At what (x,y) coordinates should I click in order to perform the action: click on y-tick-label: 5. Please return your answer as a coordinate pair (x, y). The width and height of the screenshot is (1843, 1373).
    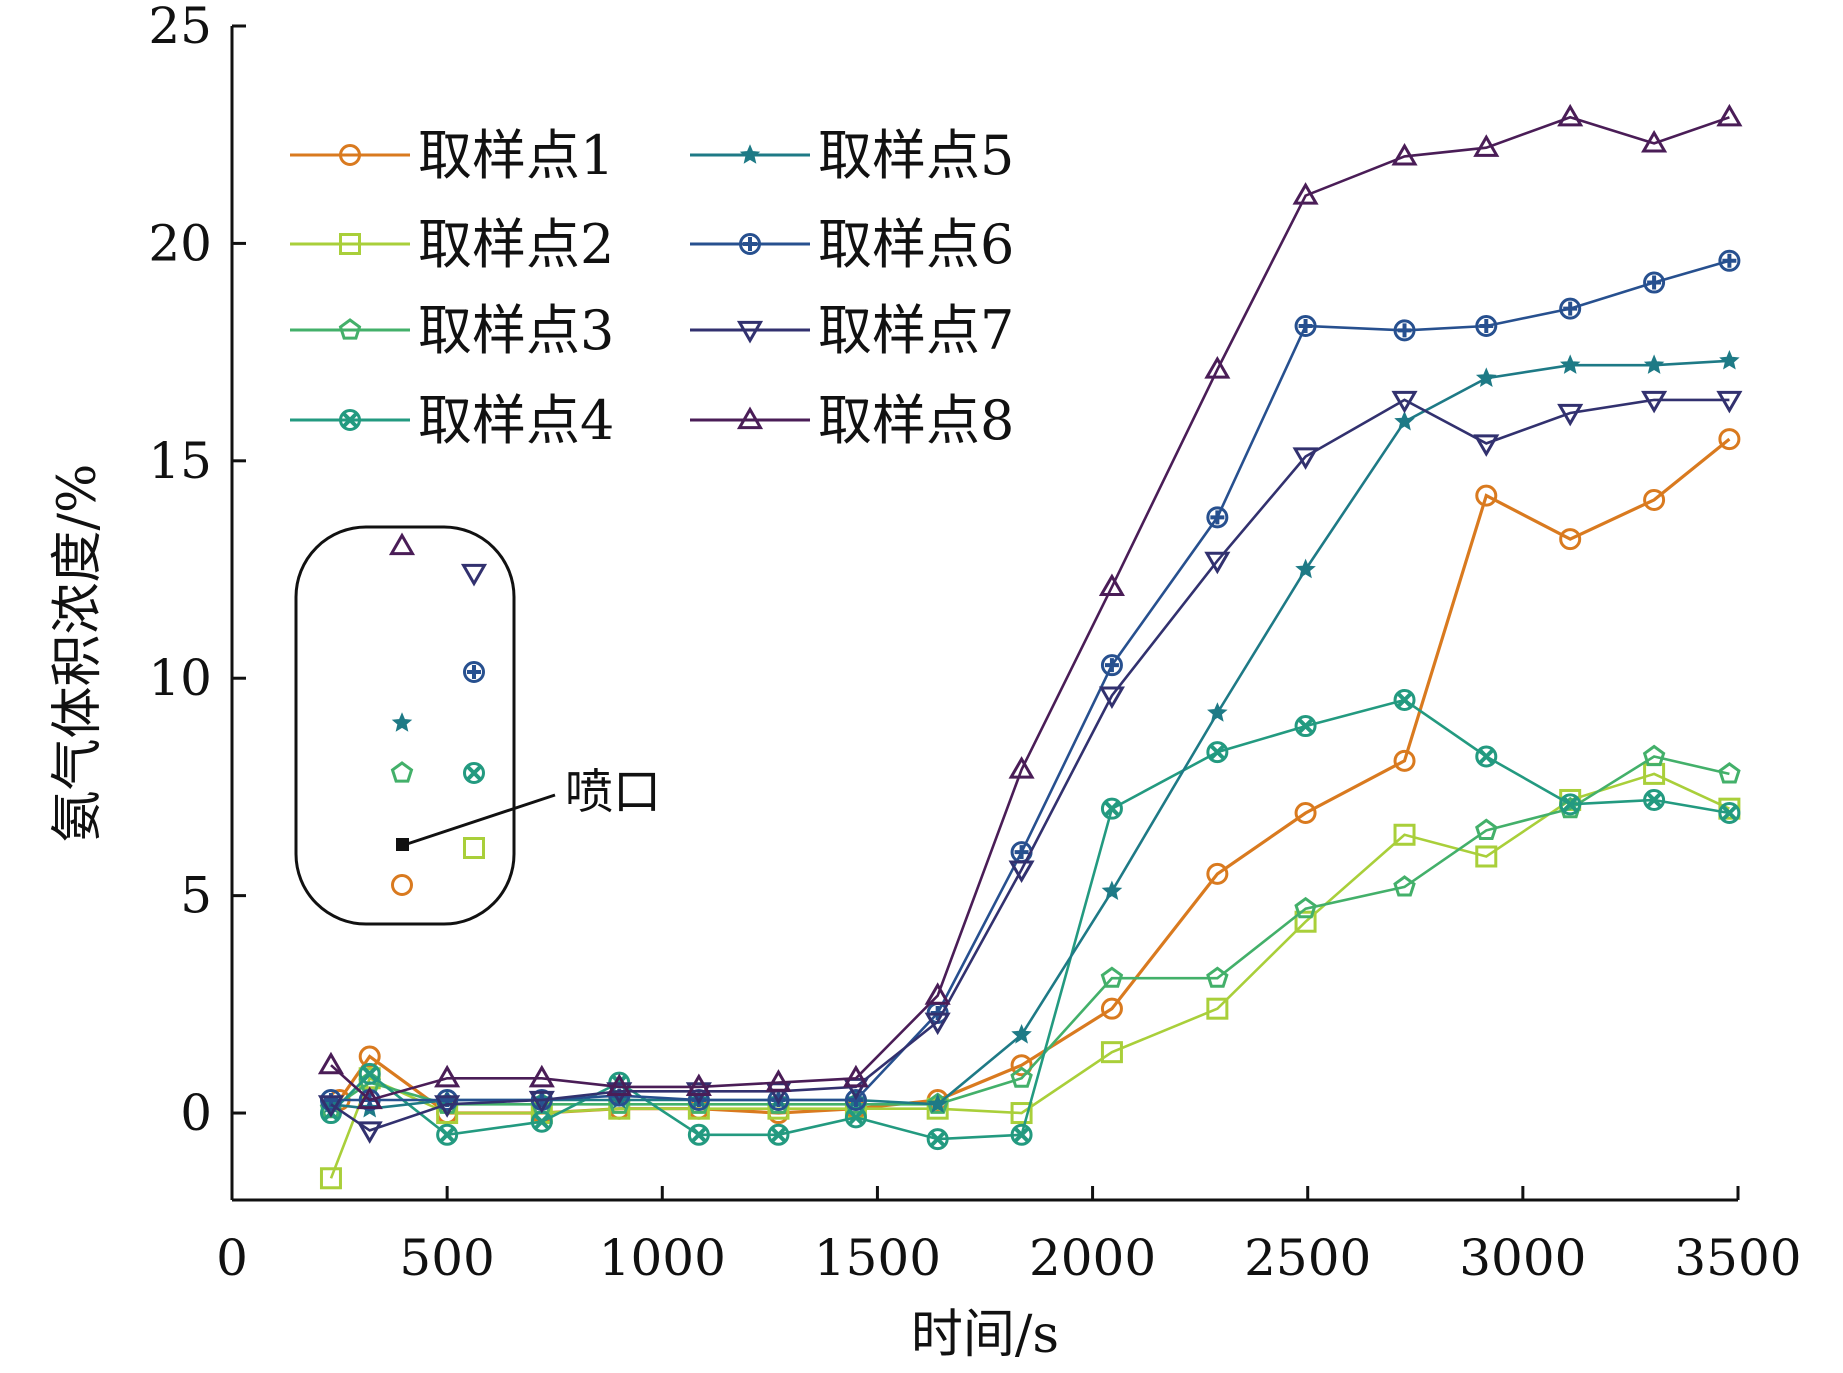
    Looking at the image, I should click on (196, 896).